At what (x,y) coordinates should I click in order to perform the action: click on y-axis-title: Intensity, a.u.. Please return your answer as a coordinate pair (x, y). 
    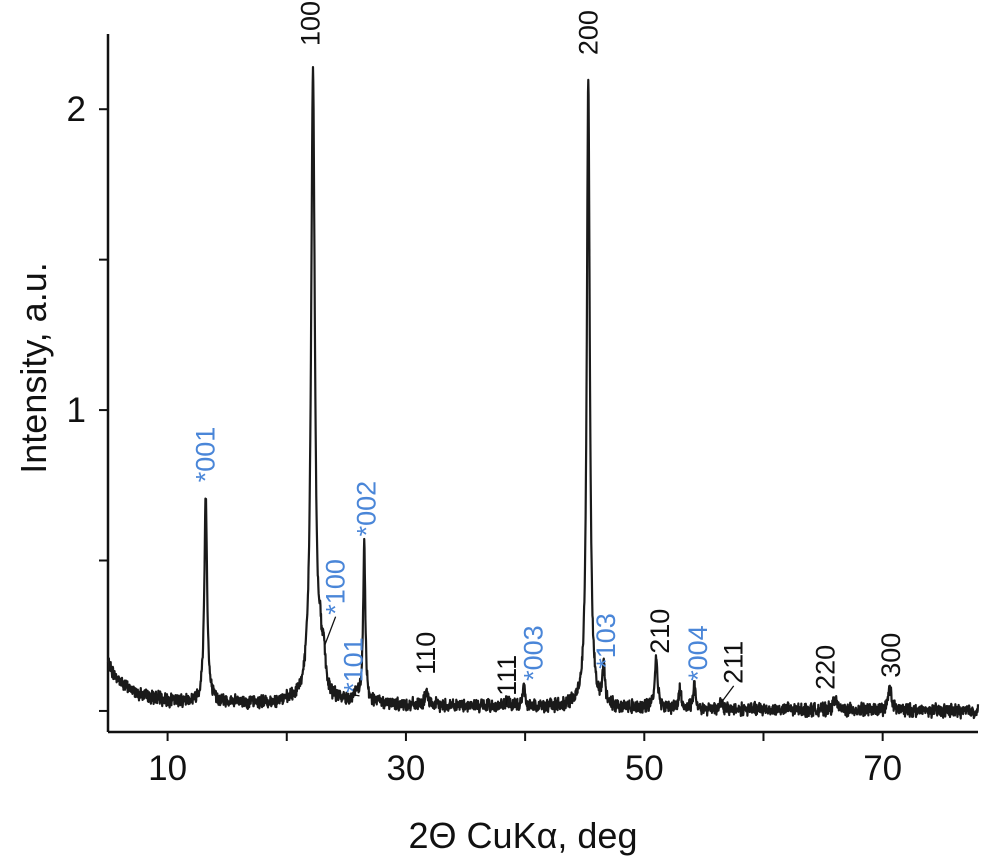
    Looking at the image, I should click on (33, 367).